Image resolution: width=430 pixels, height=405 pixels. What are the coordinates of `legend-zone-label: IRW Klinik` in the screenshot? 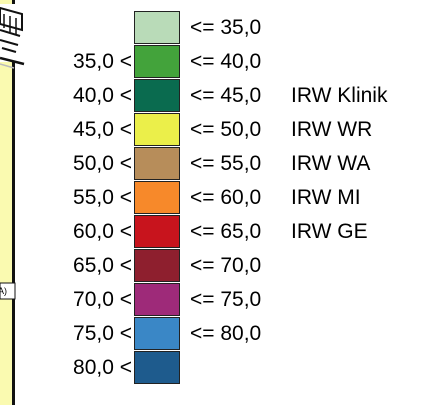 It's located at (339, 95).